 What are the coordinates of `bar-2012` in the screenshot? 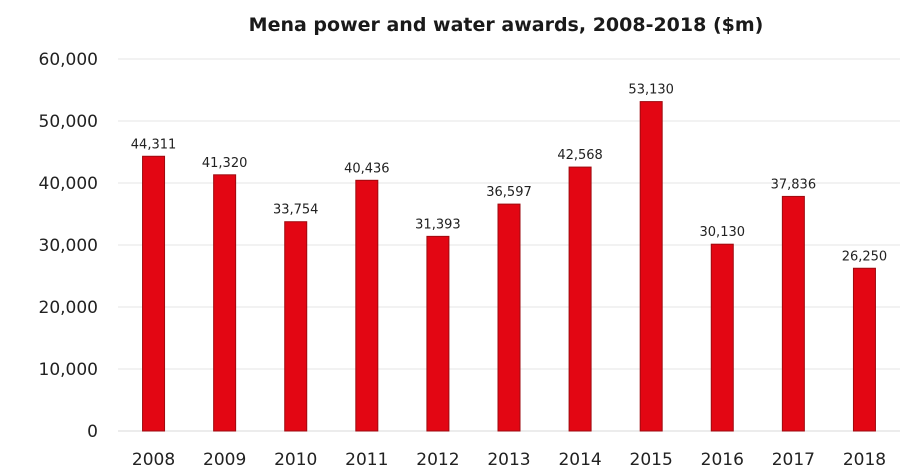 It's located at (438, 333).